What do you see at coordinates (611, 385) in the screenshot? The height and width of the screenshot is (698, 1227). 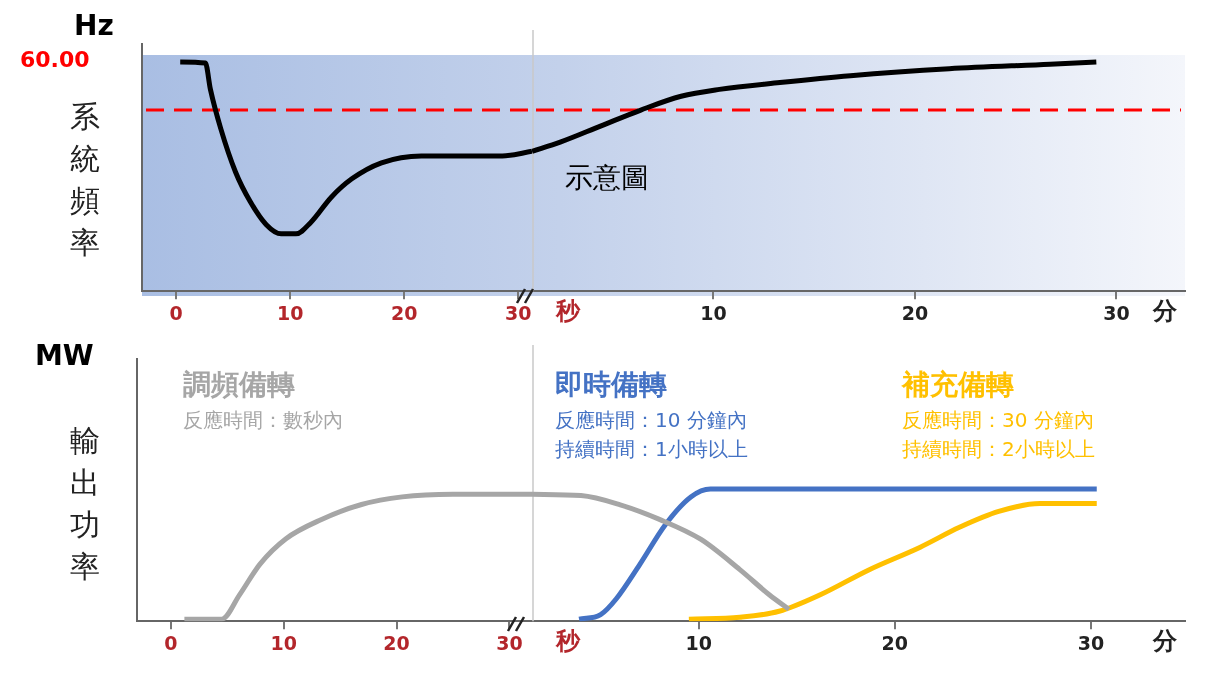 I see `text: 即時備轉` at bounding box center [611, 385].